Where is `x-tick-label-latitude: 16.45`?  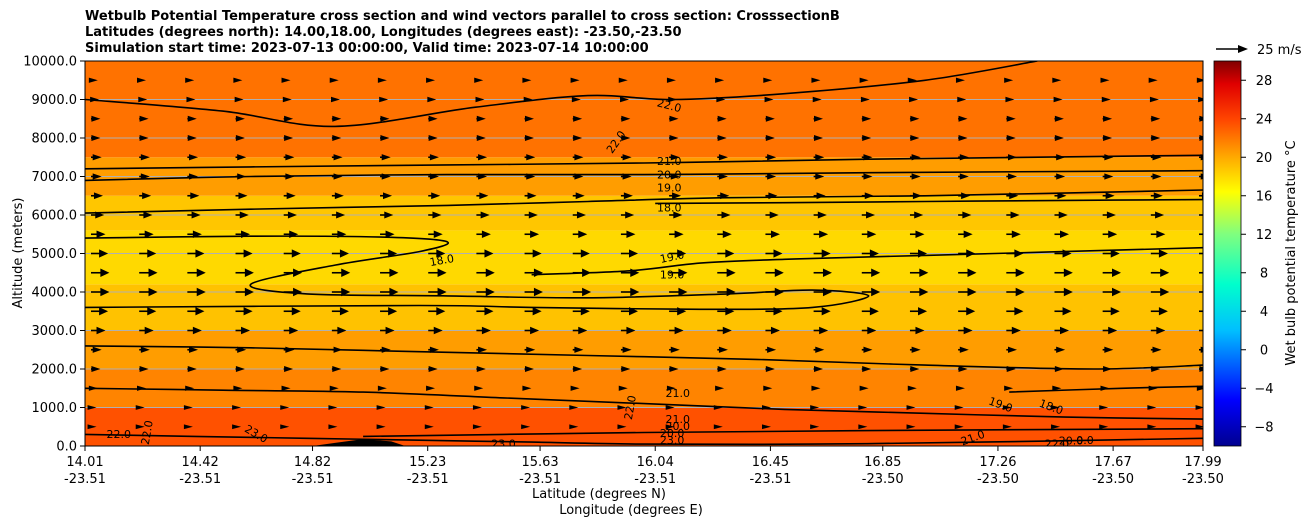 x-tick-label-latitude: 16.45 is located at coordinates (770, 462).